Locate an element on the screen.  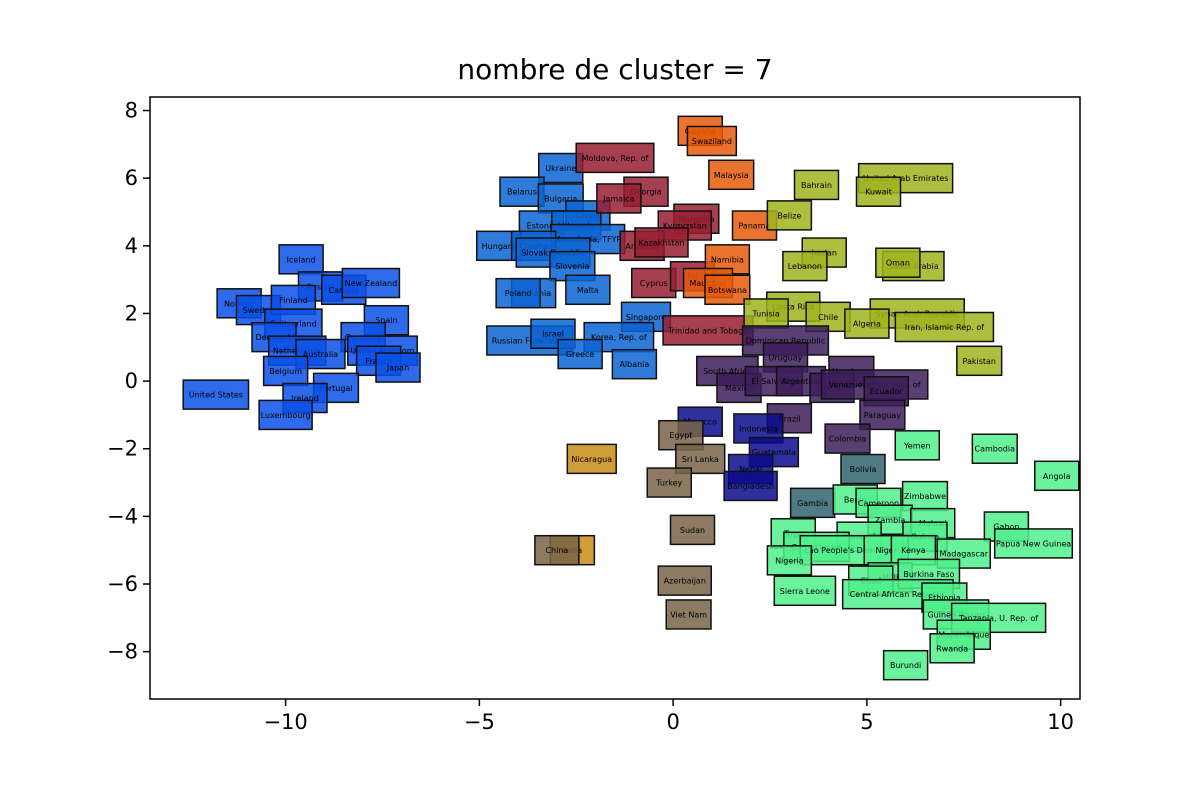
data-point-label: Belarus is located at coordinates (522, 192).